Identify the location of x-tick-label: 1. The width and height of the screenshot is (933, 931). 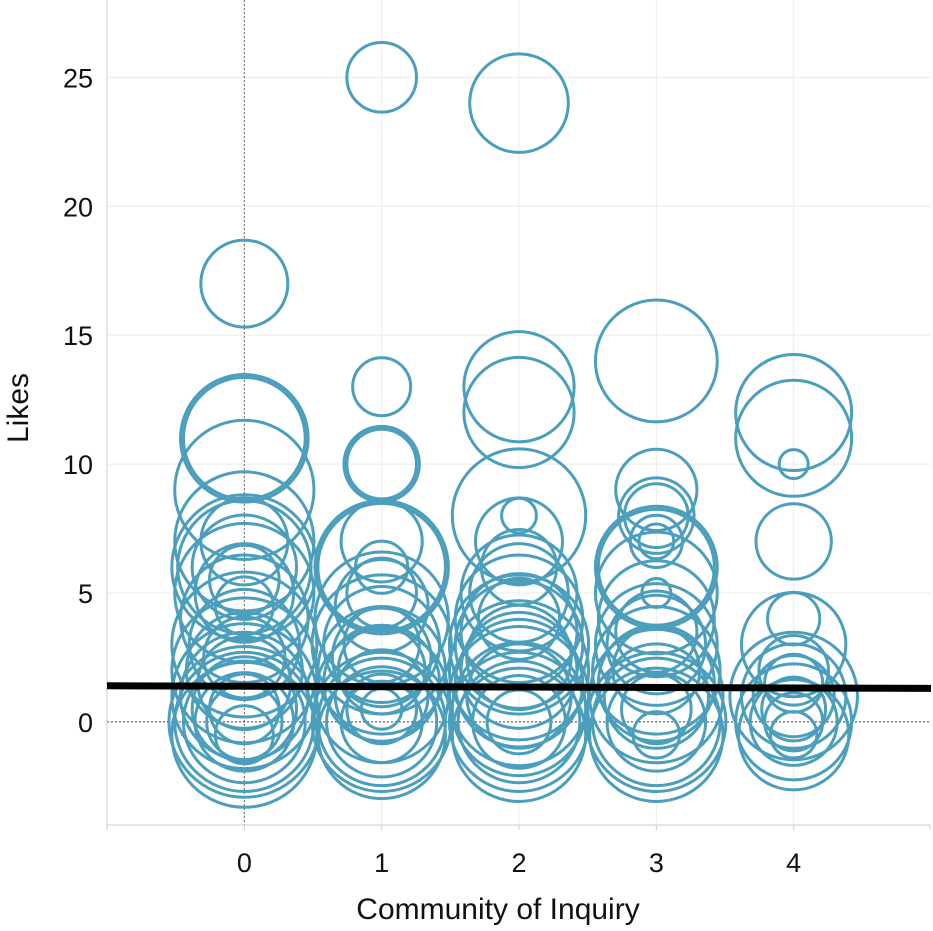
(381, 863).